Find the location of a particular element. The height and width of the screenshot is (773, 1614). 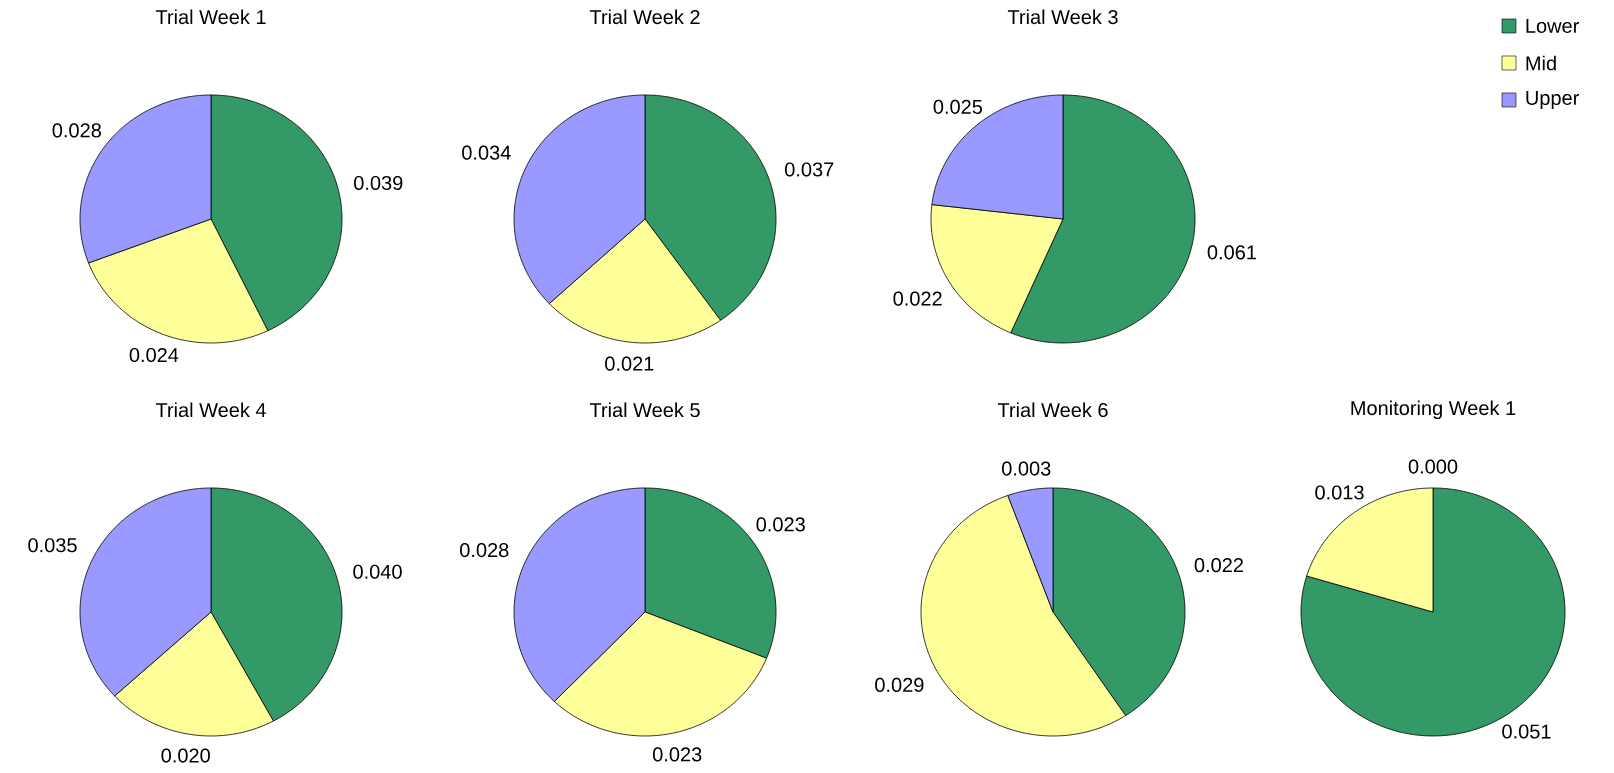

data-label: 0.021 is located at coordinates (629, 363).